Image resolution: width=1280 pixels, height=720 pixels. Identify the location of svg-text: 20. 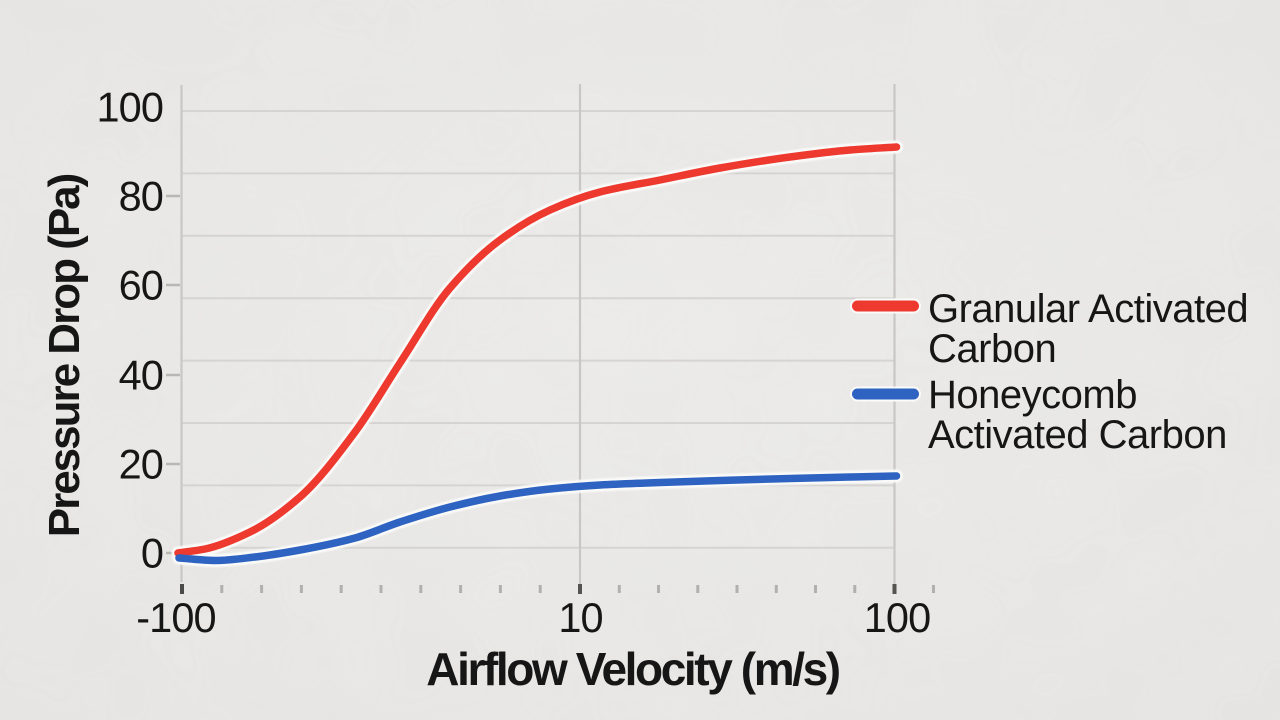
(141, 463).